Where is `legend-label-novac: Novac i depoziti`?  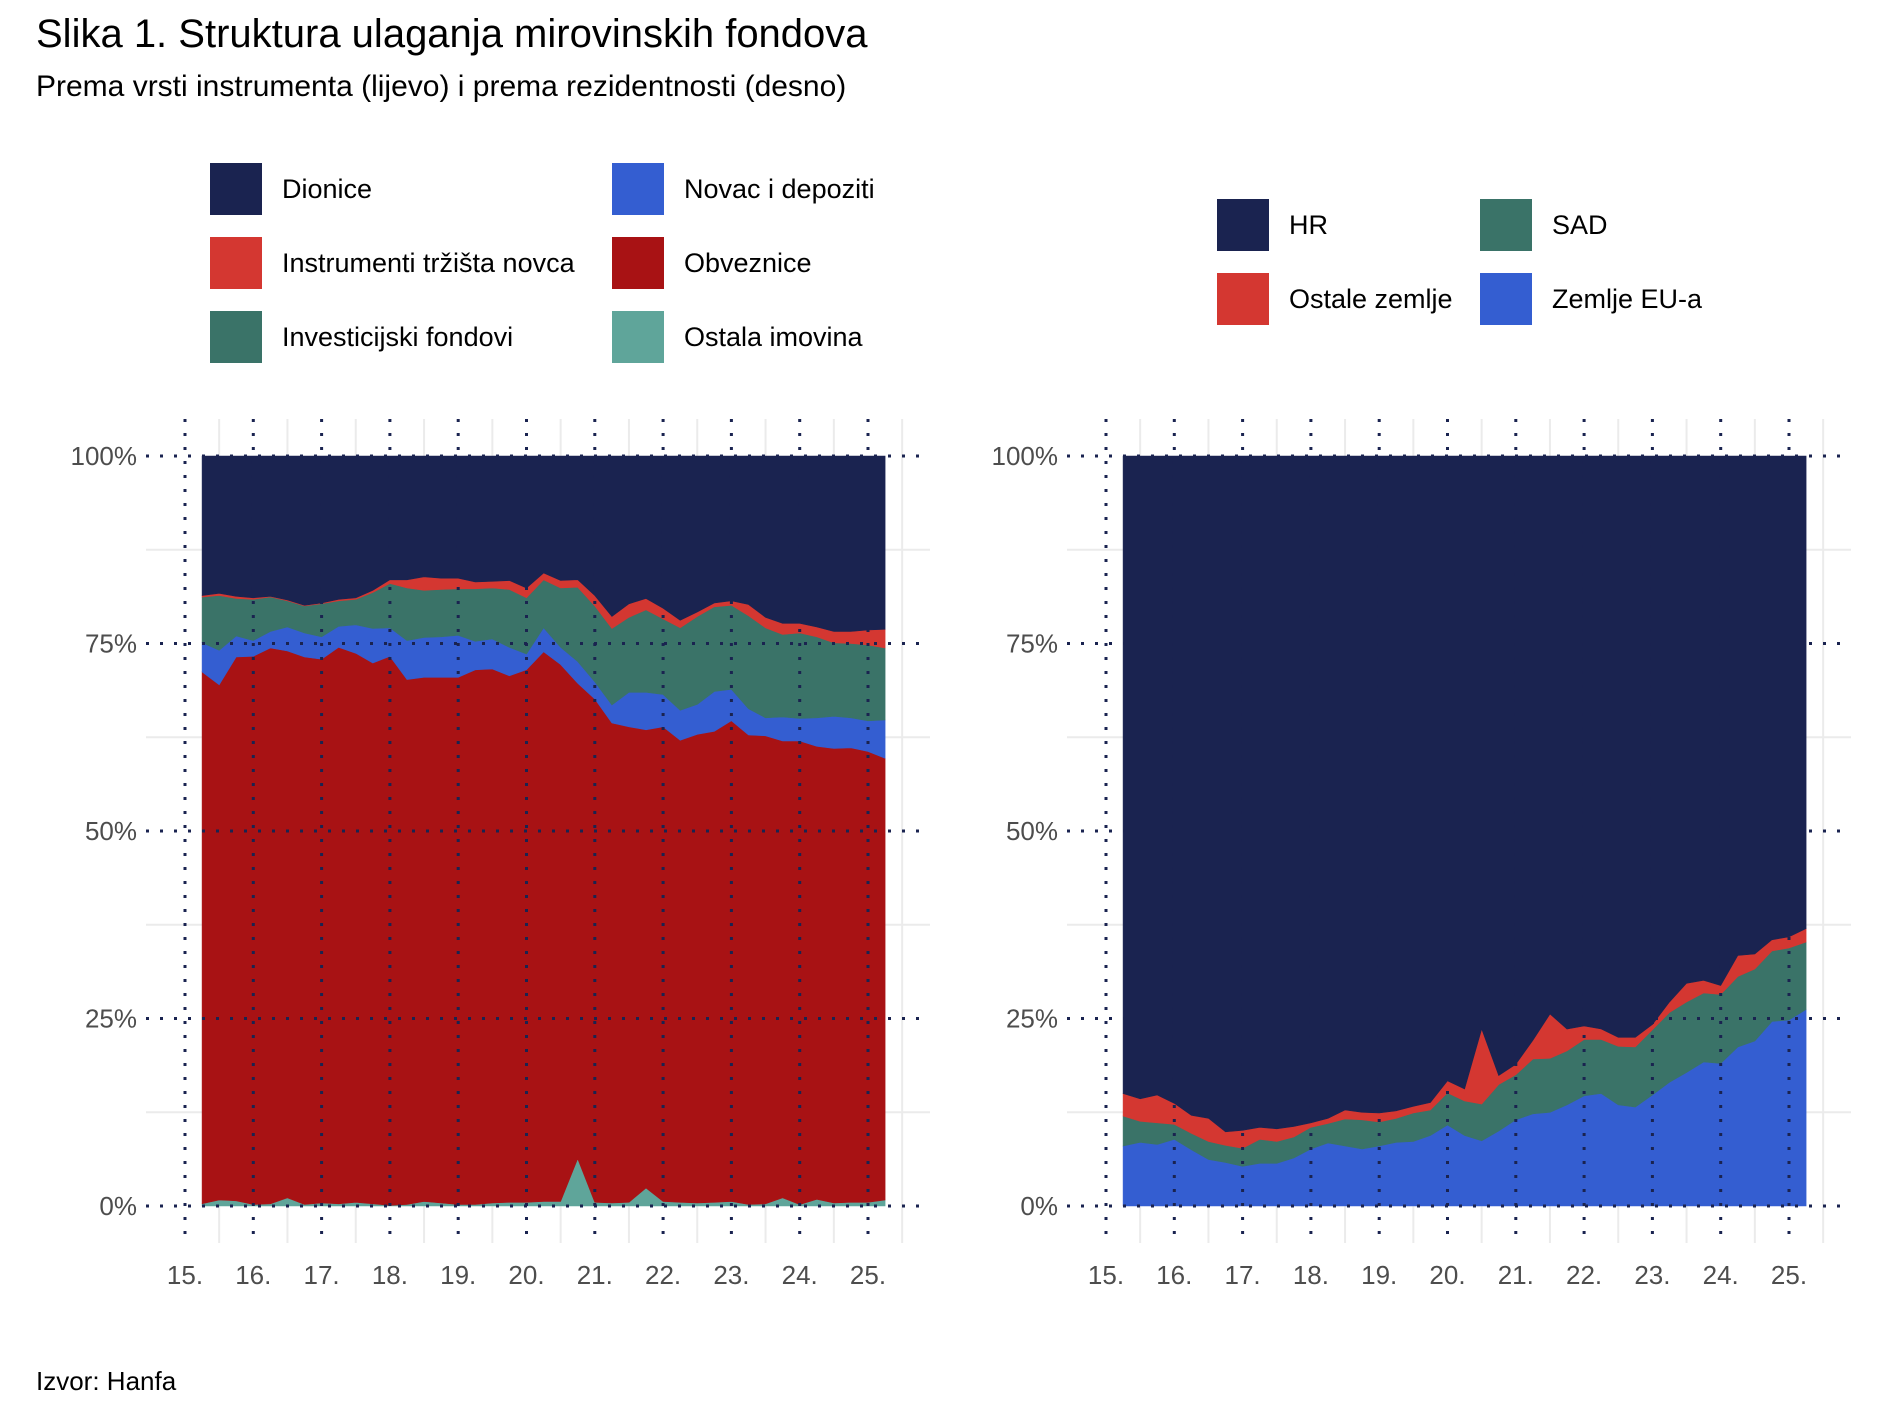 legend-label-novac: Novac i depoziti is located at coordinates (779, 188).